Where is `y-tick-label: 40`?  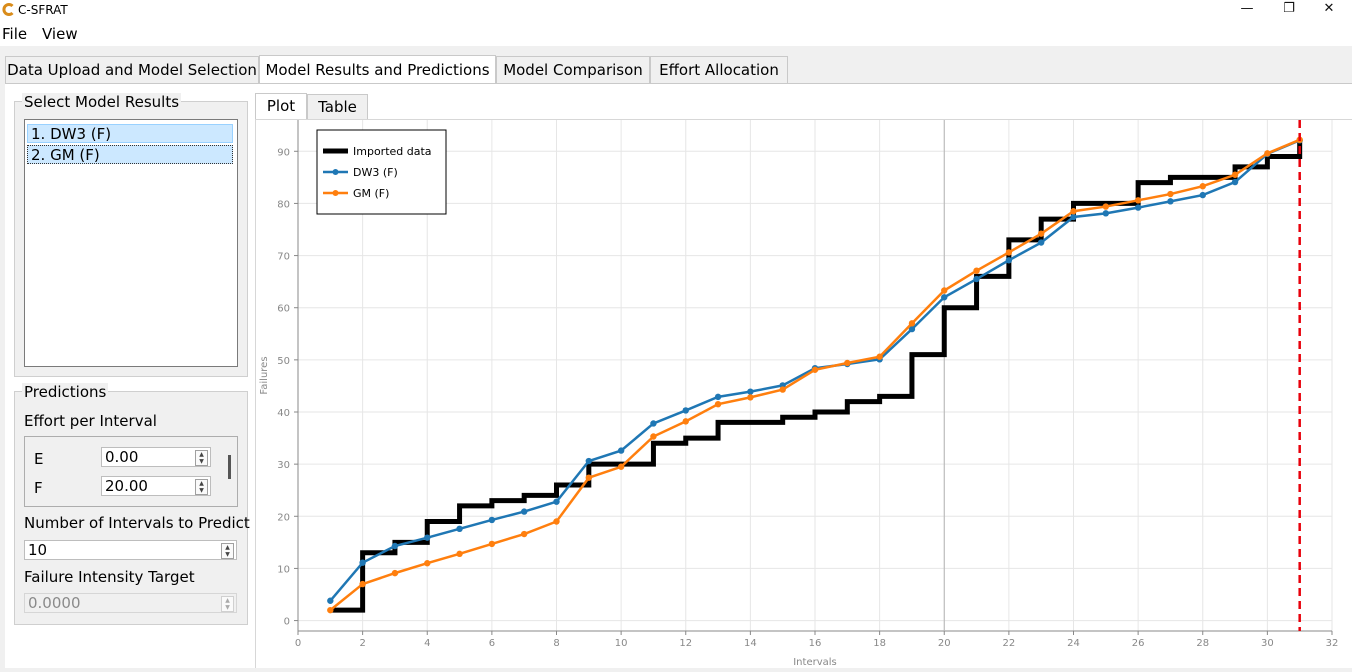
y-tick-label: 40 is located at coordinates (283, 413).